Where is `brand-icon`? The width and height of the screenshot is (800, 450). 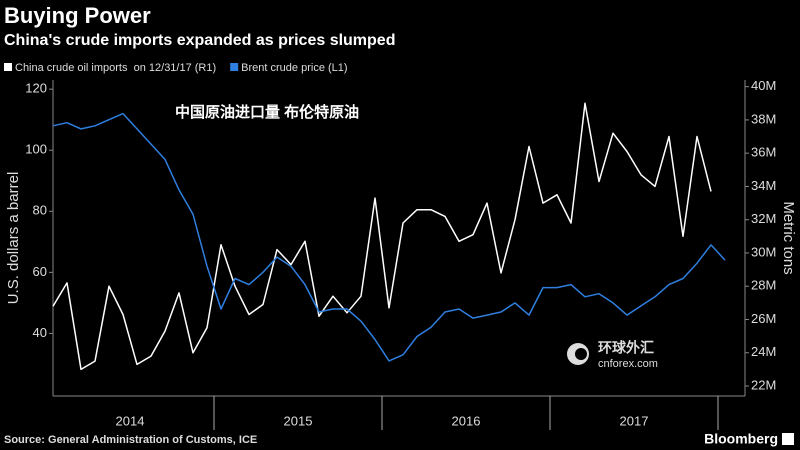
brand-icon is located at coordinates (788, 439).